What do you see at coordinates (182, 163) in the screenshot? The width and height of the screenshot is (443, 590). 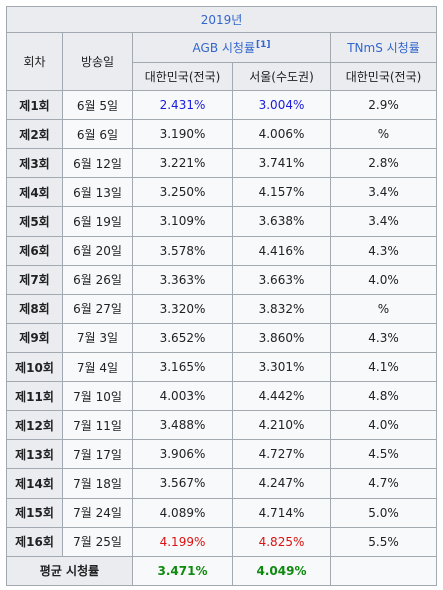 I see `agb-nationwide-cell: 3.221%` at bounding box center [182, 163].